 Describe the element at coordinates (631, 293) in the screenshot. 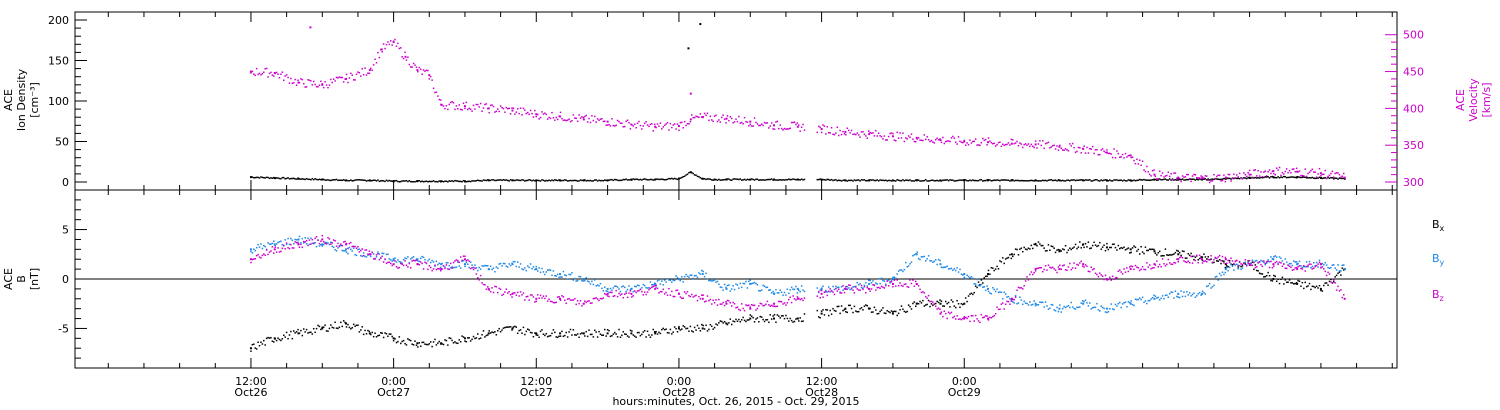

I see `data-point-Bz` at that location.